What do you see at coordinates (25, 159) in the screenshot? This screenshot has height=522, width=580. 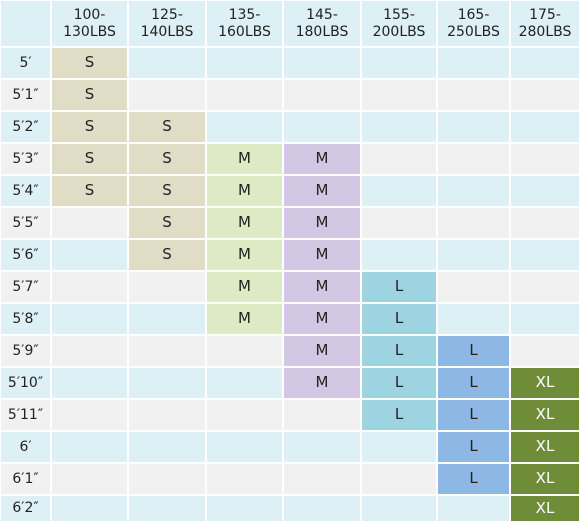 I see `row-height-label: 5′3″` at bounding box center [25, 159].